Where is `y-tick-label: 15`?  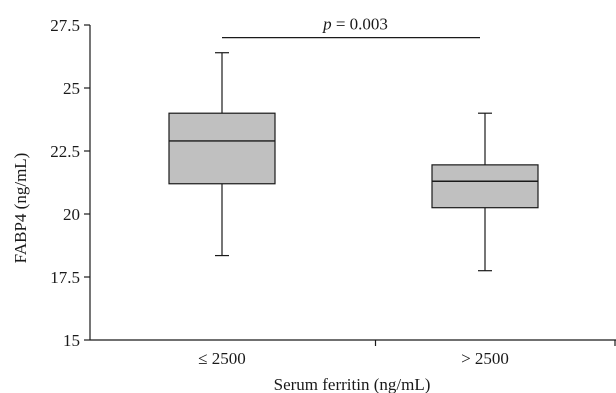
y-tick-label: 15 is located at coordinates (71, 340).